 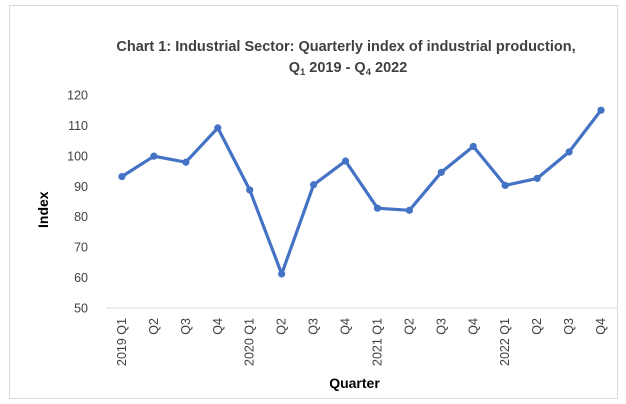 What do you see at coordinates (77, 96) in the screenshot?
I see `y-tick-label: 120` at bounding box center [77, 96].